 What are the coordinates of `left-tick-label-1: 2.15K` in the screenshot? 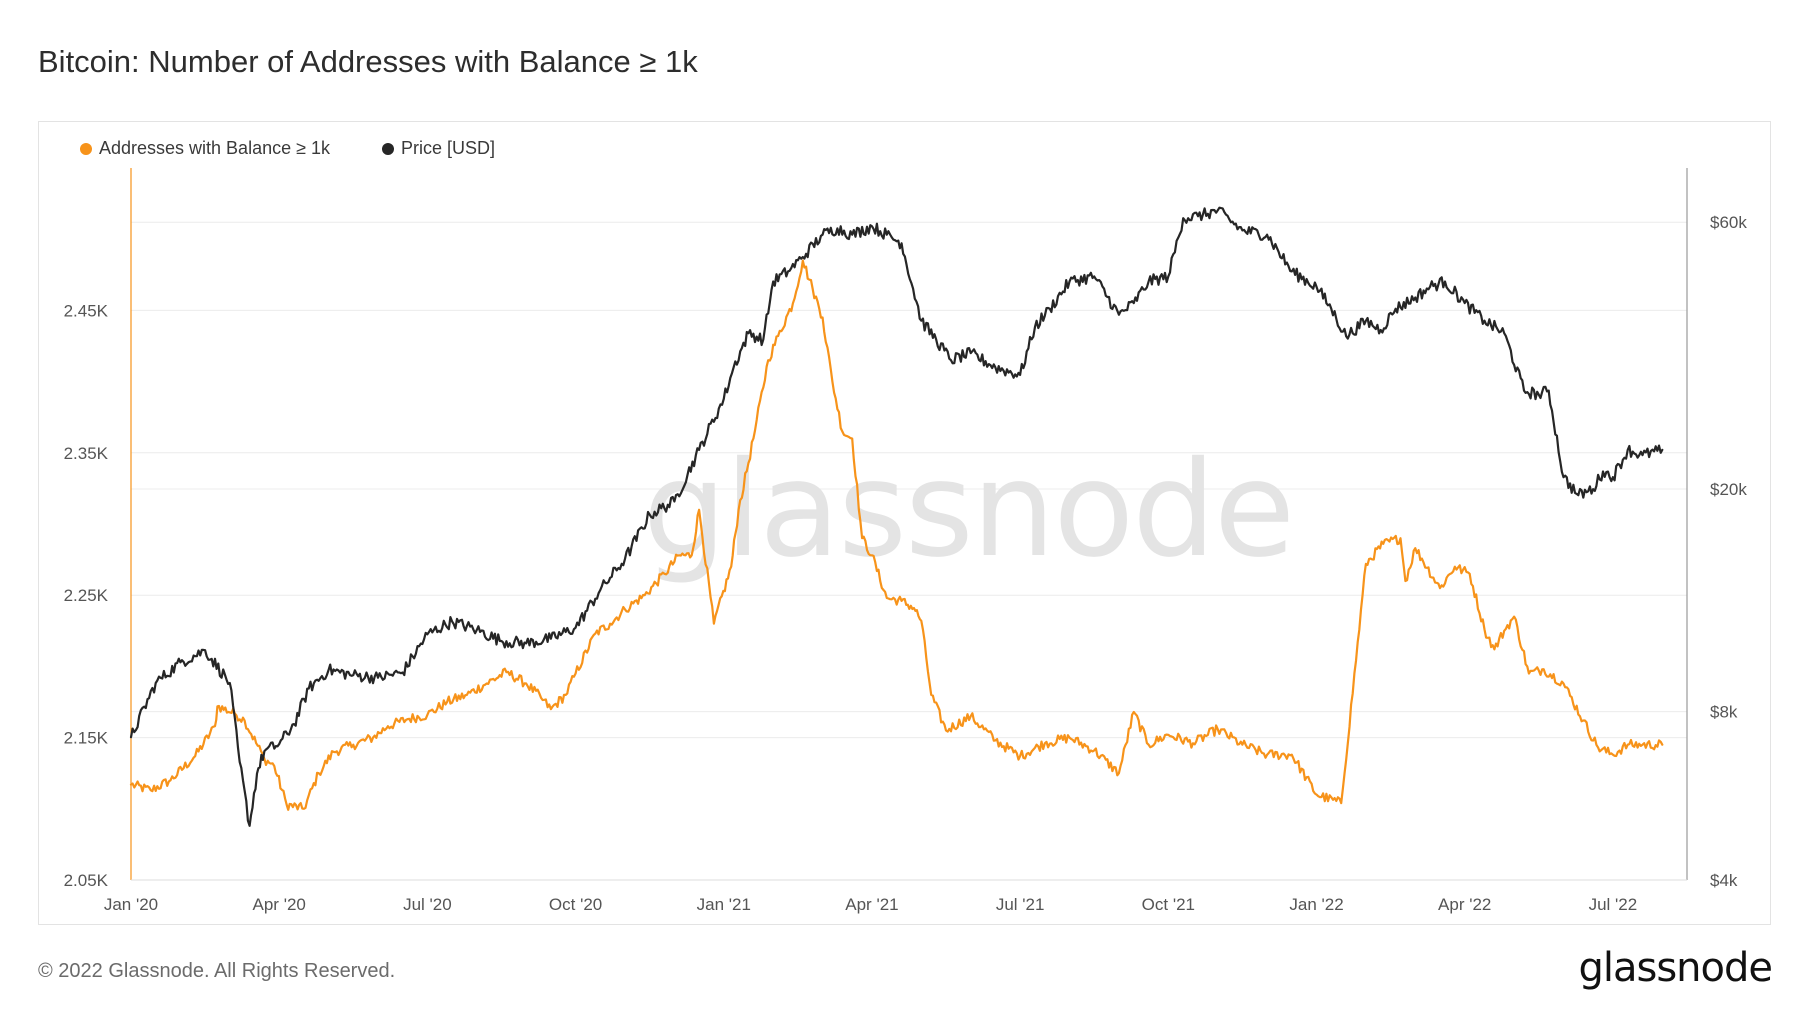 It's located at (86, 738).